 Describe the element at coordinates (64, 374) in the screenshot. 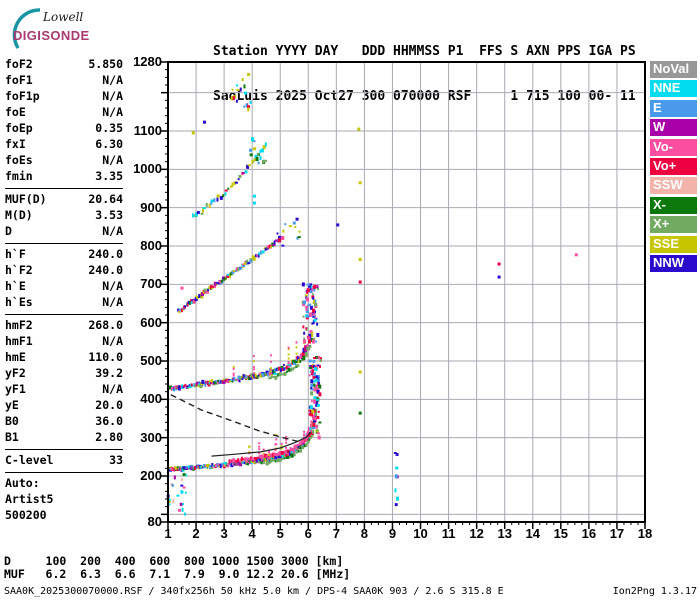

I see `param-row-yf2: yF2 39.2` at that location.